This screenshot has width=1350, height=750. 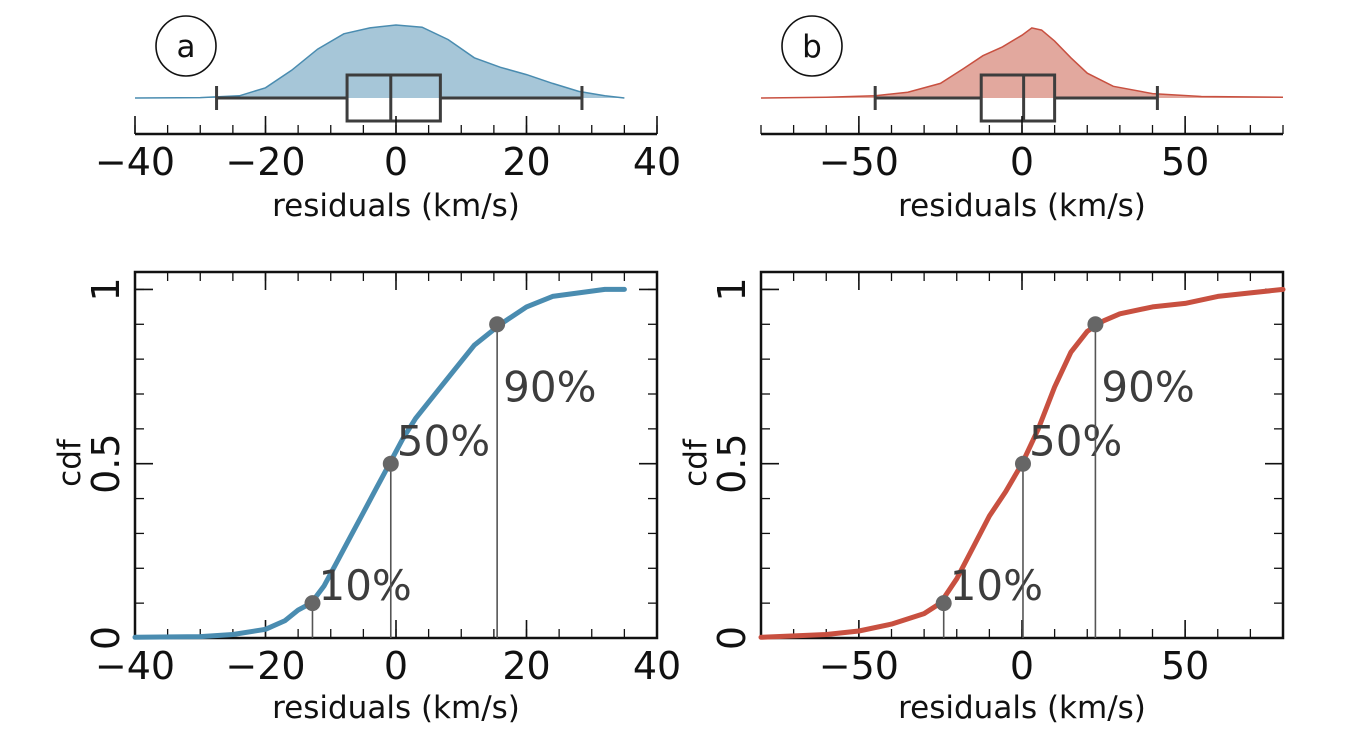 I want to click on density-panel-b: −50 0 50 residuals (km/s) b, so click(x=1022, y=119).